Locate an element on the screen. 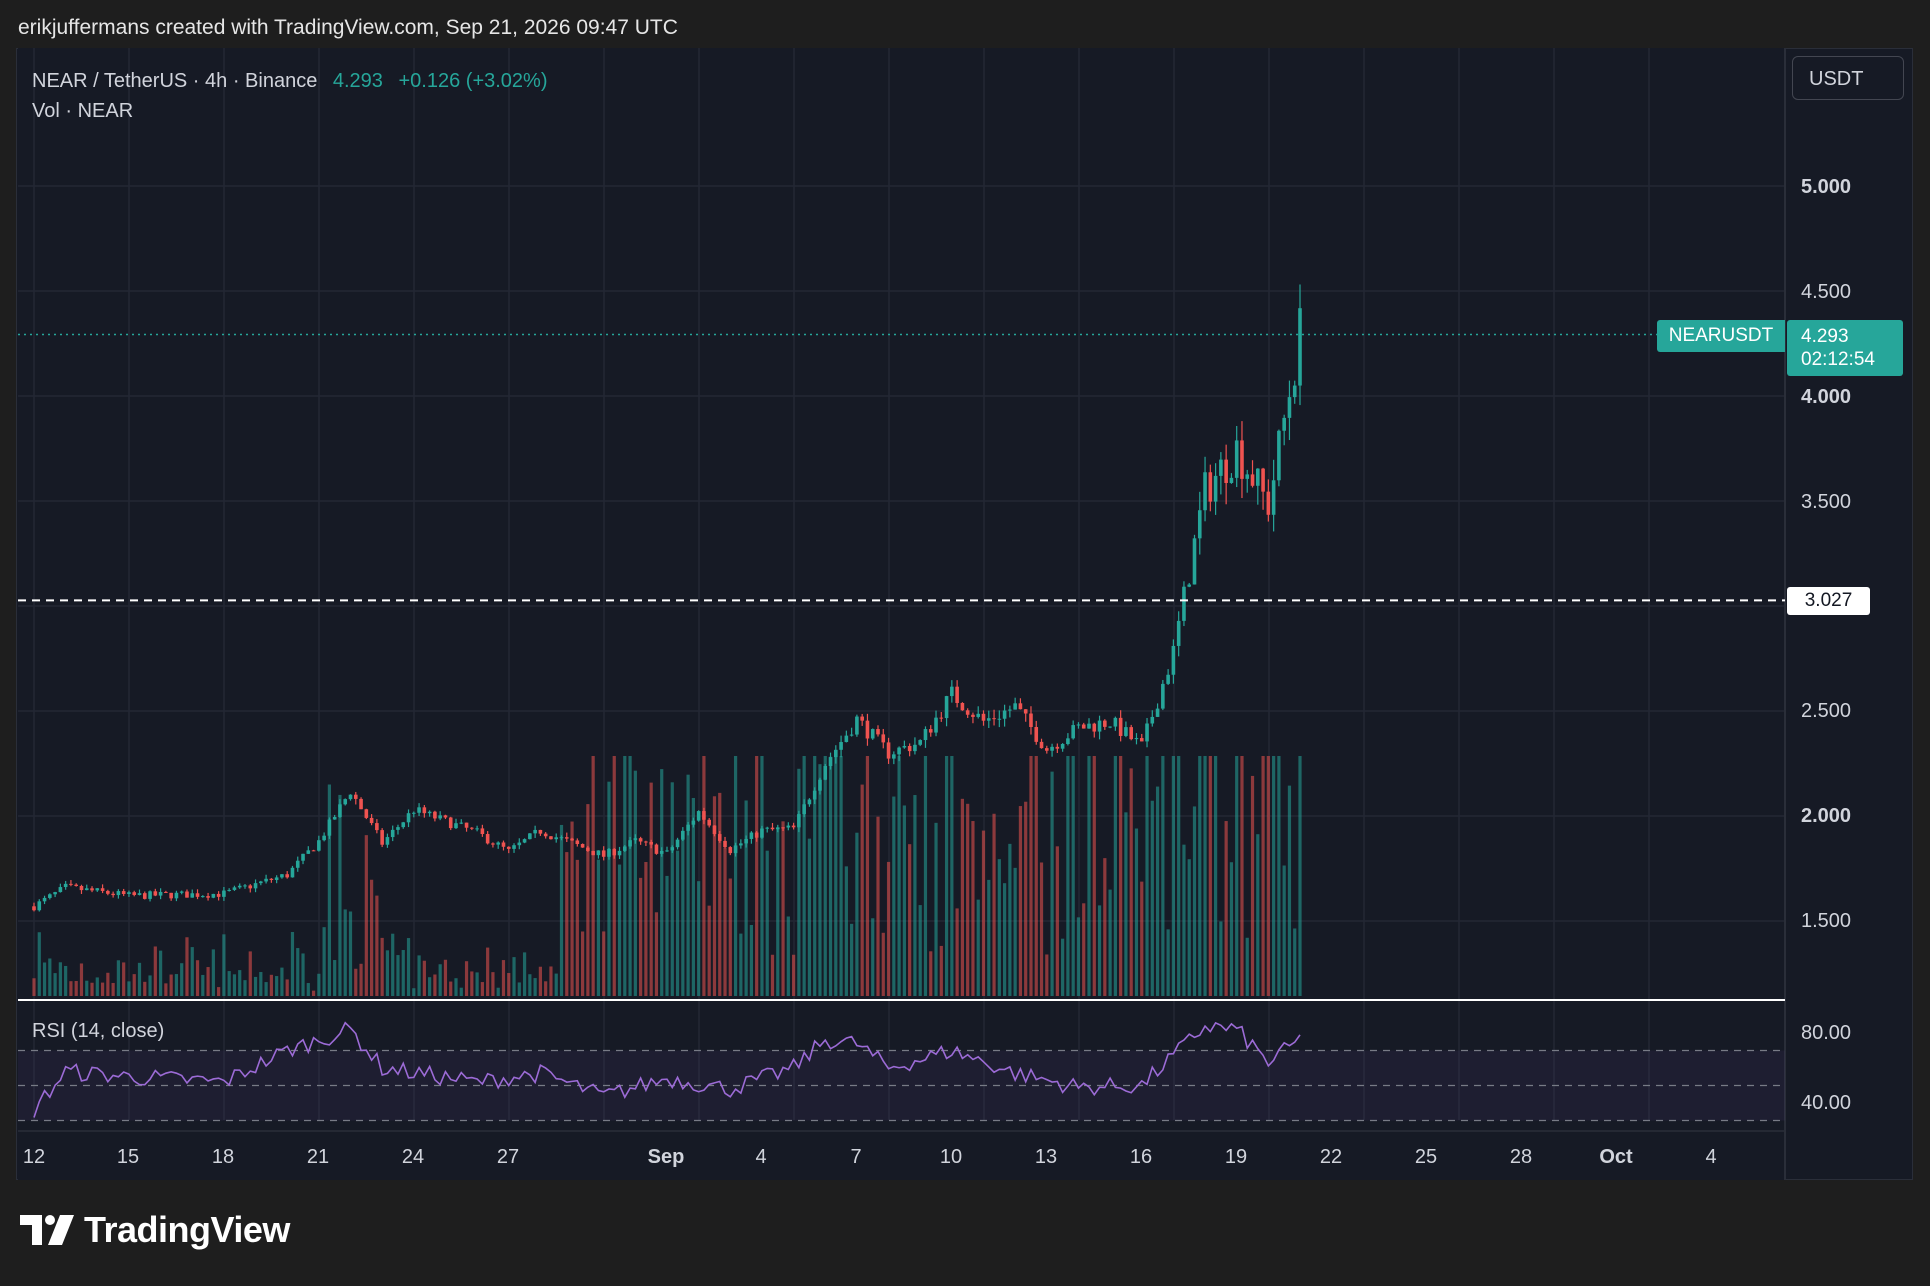 The height and width of the screenshot is (1286, 1930). rsi-label: RSI (14, close) is located at coordinates (98, 1031).